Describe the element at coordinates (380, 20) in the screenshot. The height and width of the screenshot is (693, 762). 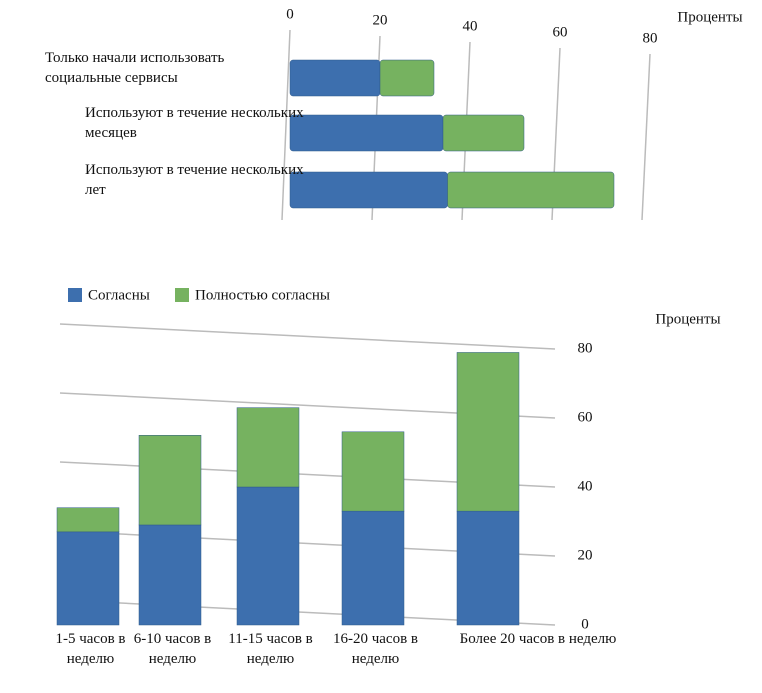
I see `x-tick-label: 20` at that location.